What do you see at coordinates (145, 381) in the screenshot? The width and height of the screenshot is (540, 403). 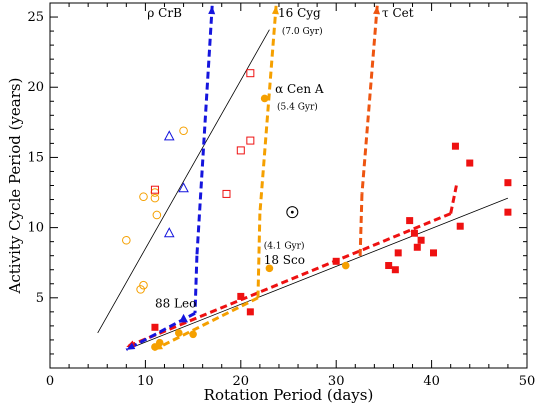 I see `x-tick-label: 10` at bounding box center [145, 381].